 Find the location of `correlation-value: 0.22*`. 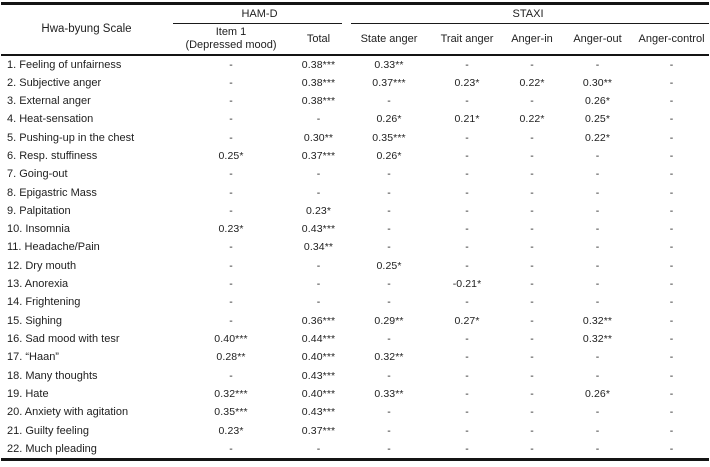

correlation-value: 0.22* is located at coordinates (532, 82).